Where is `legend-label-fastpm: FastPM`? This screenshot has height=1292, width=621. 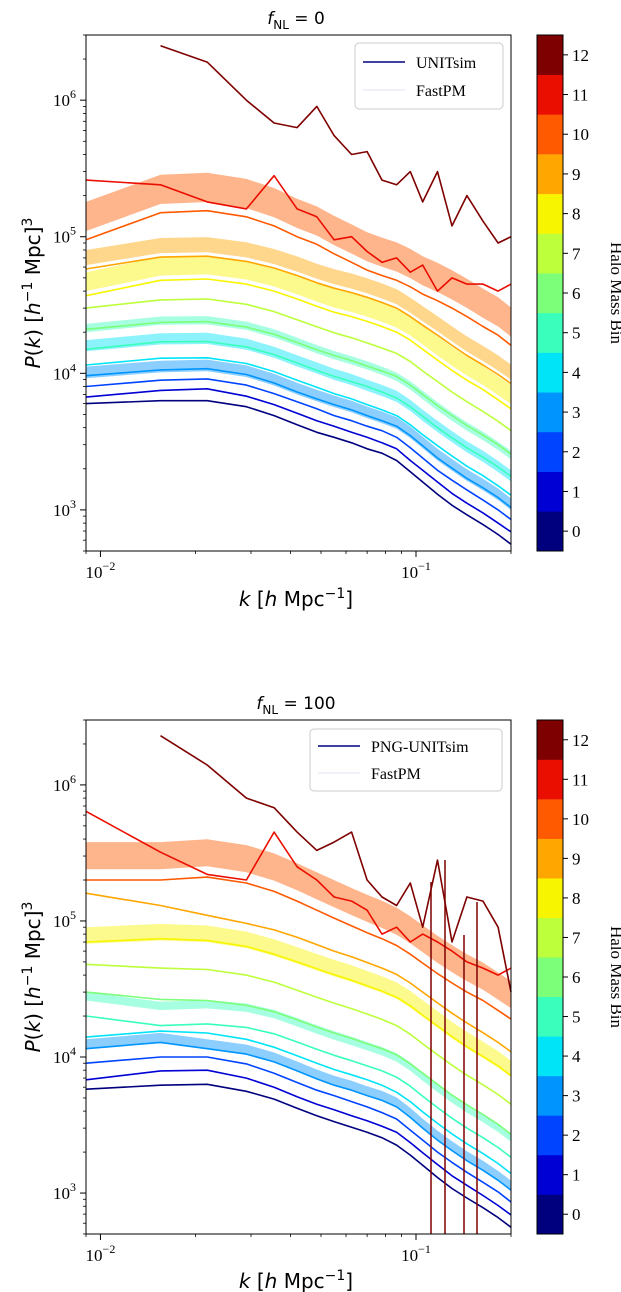 legend-label-fastpm: FastPM is located at coordinates (396, 774).